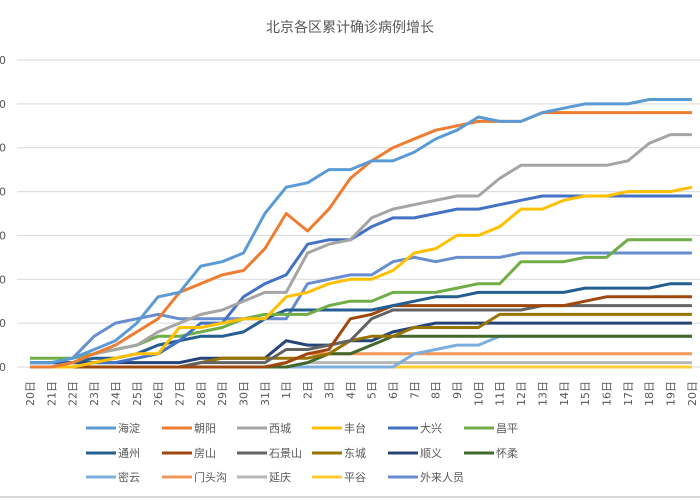  What do you see at coordinates (500, 393) in the screenshot?
I see `x-tick-label: 11日` at bounding box center [500, 393].